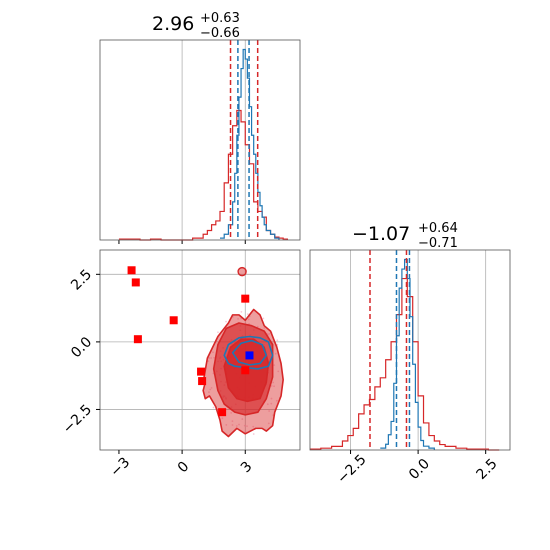 This screenshot has height=550, width=550. I want to click on blue-marker-point, so click(249, 355).